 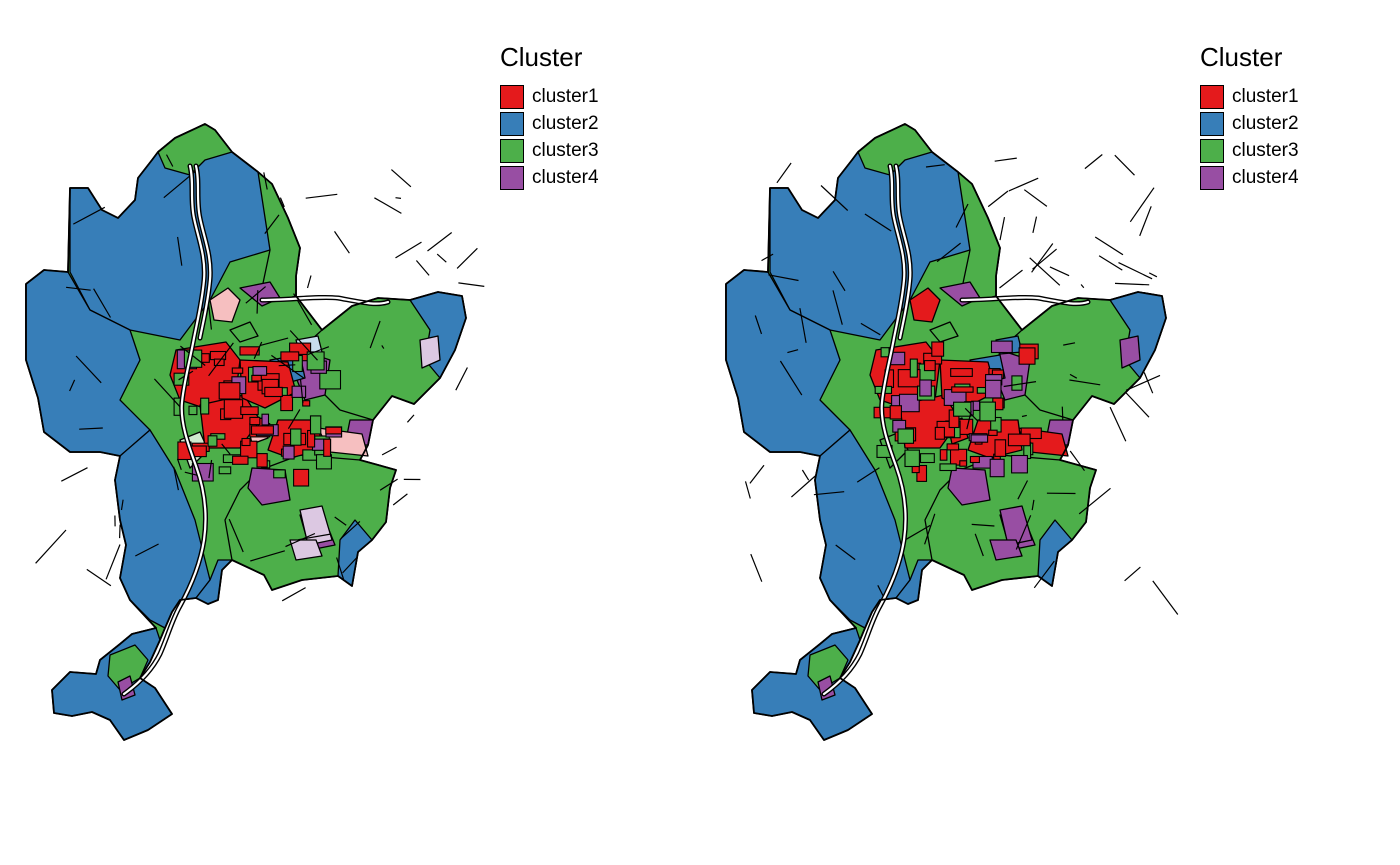 What do you see at coordinates (565, 150) in the screenshot?
I see `legend-label: cluster3` at bounding box center [565, 150].